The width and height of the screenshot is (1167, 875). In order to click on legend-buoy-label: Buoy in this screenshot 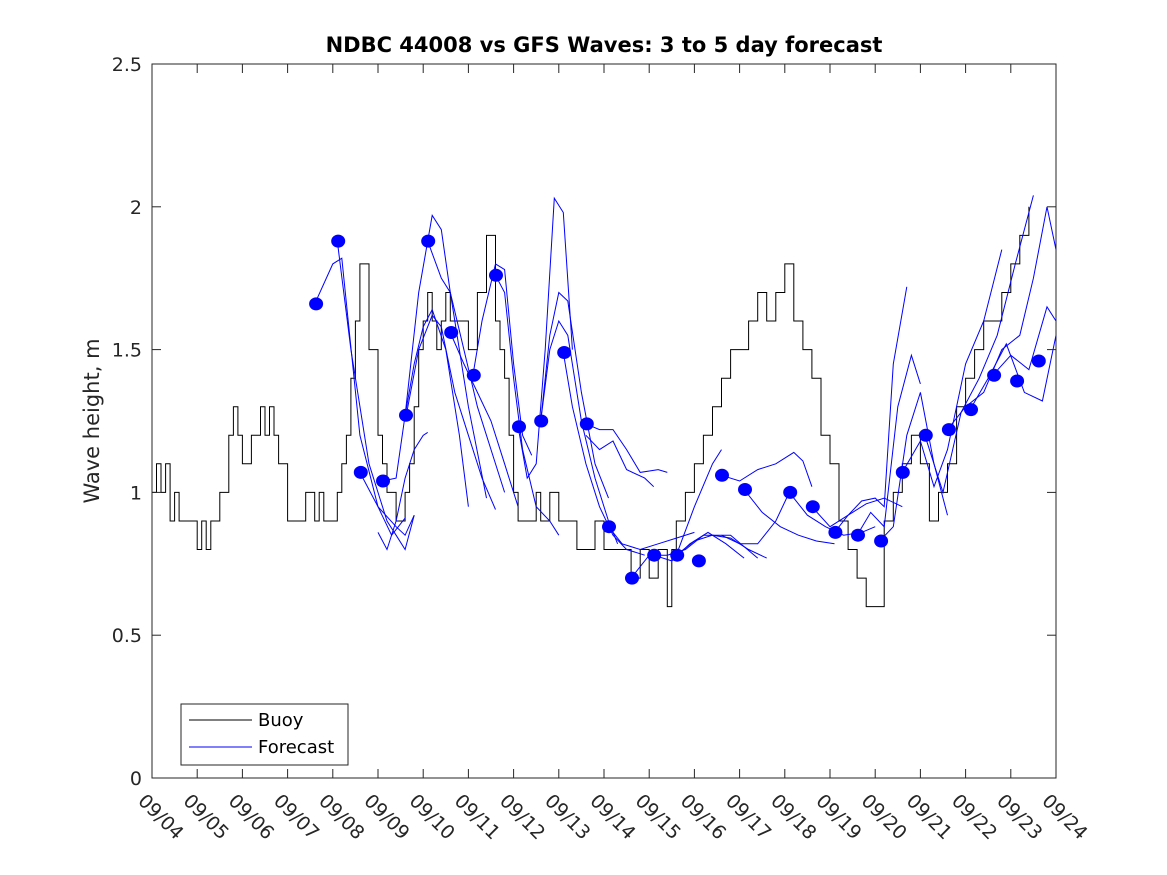, I will do `click(281, 720)`.